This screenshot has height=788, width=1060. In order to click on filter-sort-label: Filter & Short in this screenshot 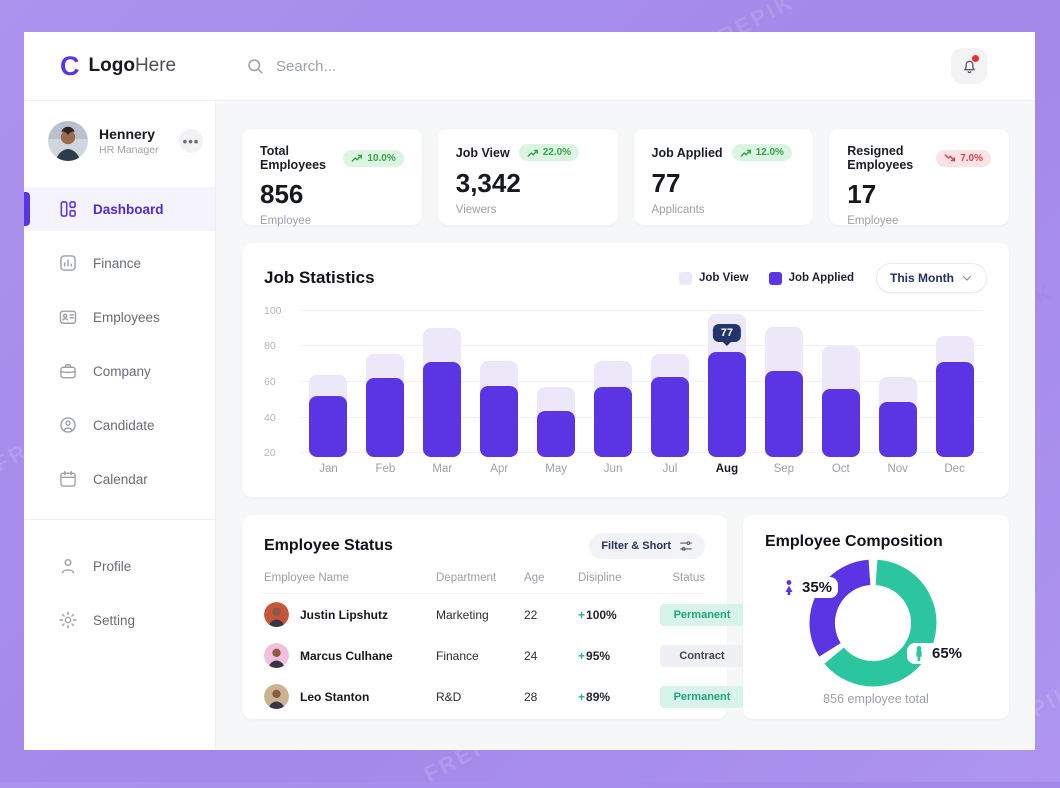, I will do `click(636, 546)`.